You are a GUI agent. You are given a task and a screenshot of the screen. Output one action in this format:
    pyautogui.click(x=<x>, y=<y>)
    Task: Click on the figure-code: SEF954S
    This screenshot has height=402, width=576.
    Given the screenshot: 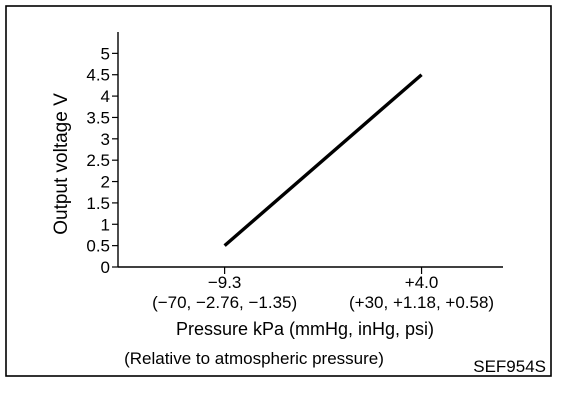 What is the action you would take?
    pyautogui.click(x=509, y=366)
    